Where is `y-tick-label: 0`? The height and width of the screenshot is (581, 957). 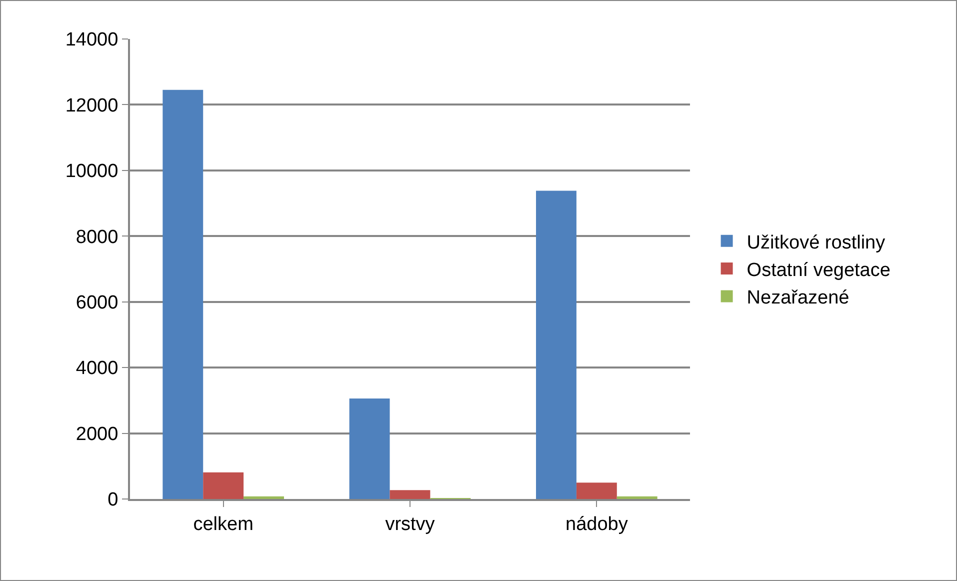
y-tick-label: 0 is located at coordinates (113, 500).